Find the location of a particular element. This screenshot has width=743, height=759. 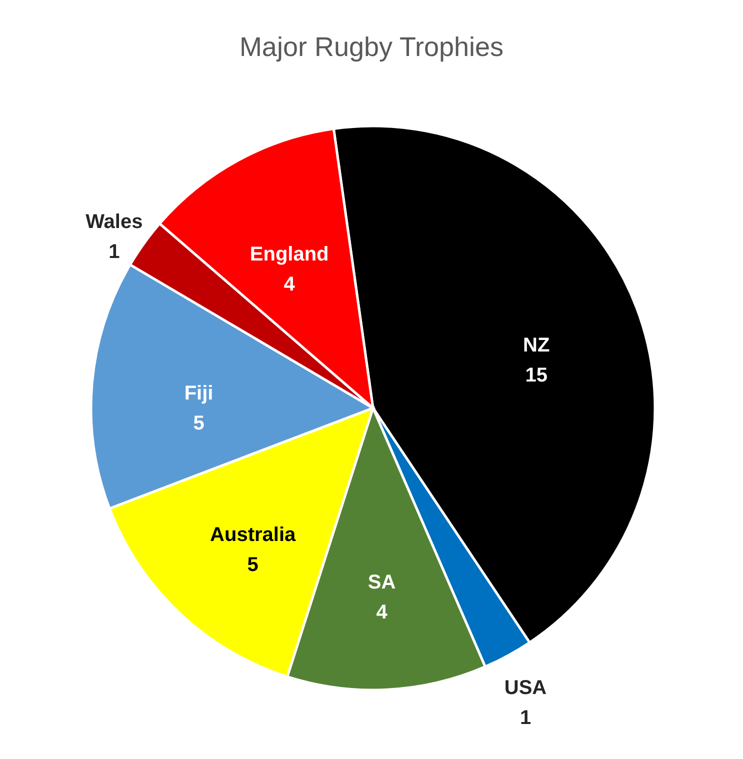

slice-label: England is located at coordinates (289, 254).